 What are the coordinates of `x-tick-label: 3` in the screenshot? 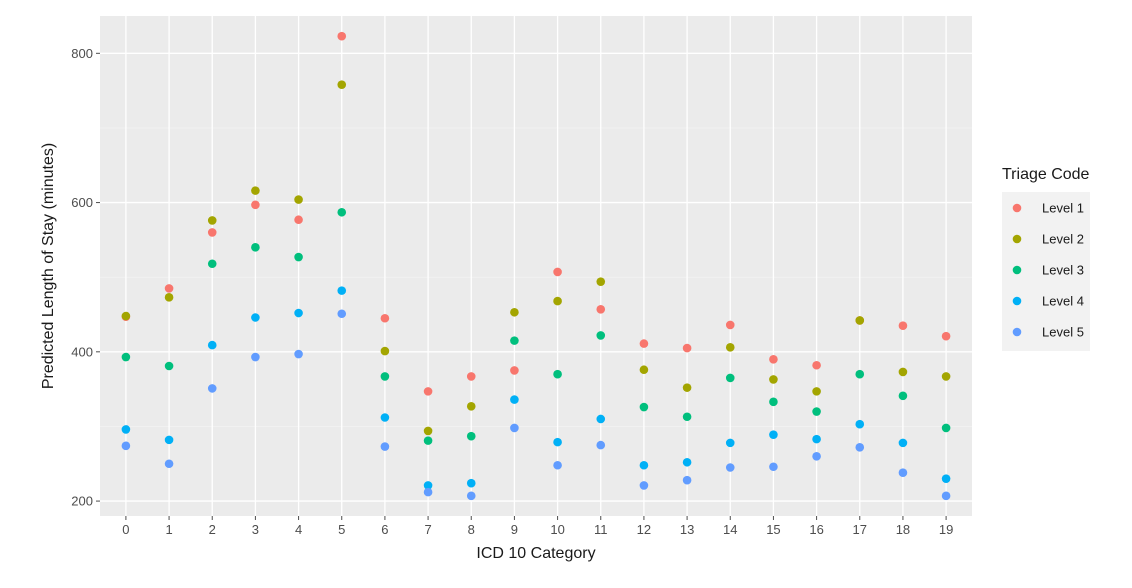 It's located at (255, 529).